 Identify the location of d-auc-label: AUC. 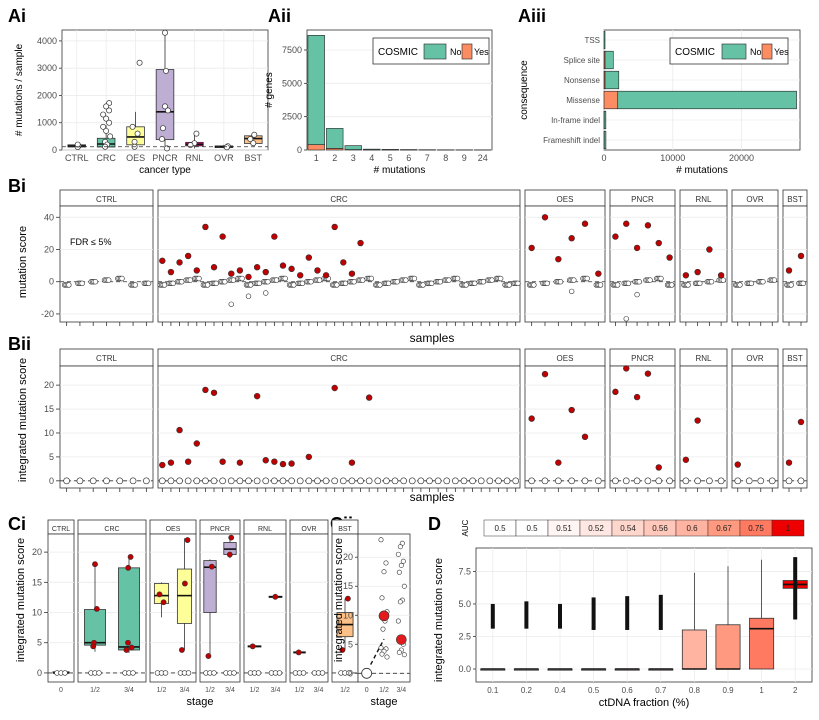
(465, 527).